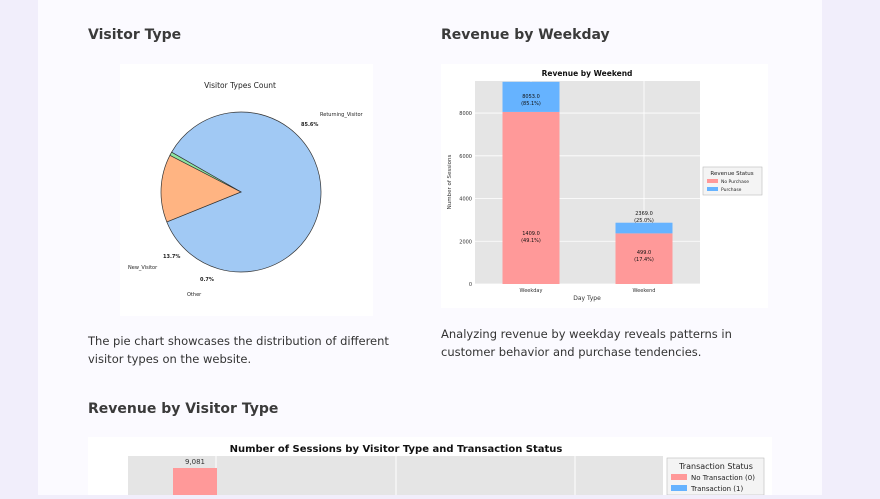  Describe the element at coordinates (143, 268) in the screenshot. I see `pie-label-new-visitor: New_Visitor` at that location.